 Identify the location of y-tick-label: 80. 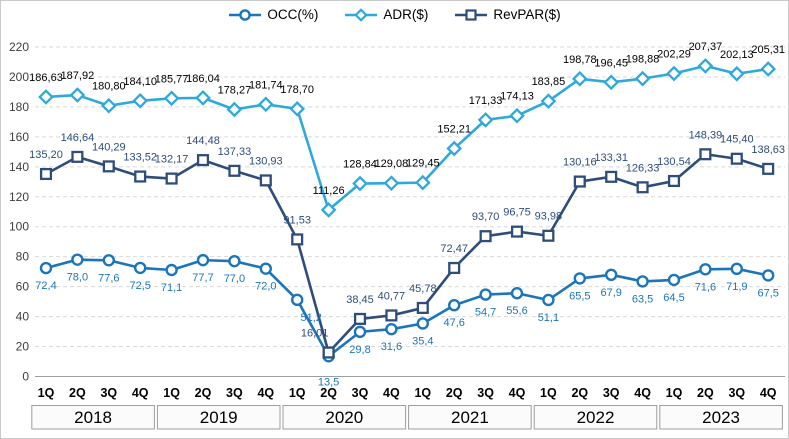
(23, 257).